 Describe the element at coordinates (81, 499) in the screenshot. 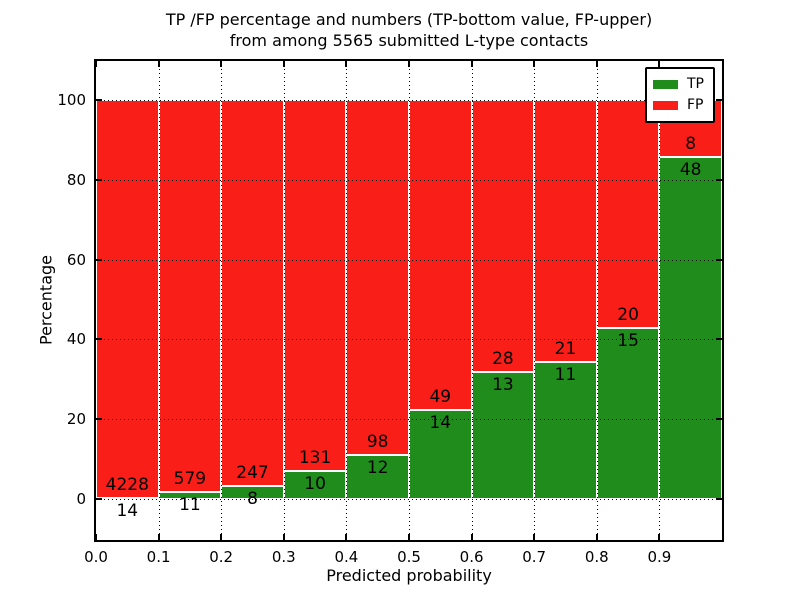

I see `y-tick-label: 0` at that location.